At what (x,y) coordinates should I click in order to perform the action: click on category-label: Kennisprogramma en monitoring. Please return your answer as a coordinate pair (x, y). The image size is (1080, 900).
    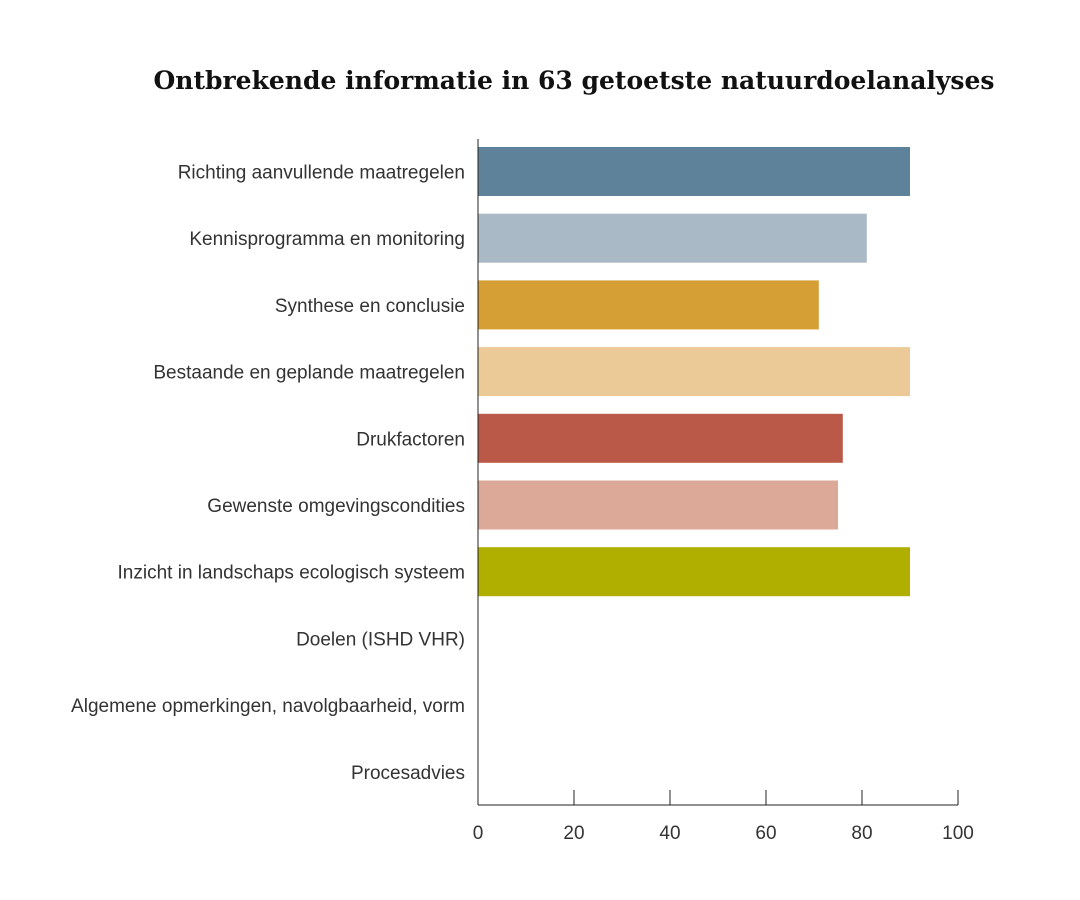
    Looking at the image, I should click on (327, 239).